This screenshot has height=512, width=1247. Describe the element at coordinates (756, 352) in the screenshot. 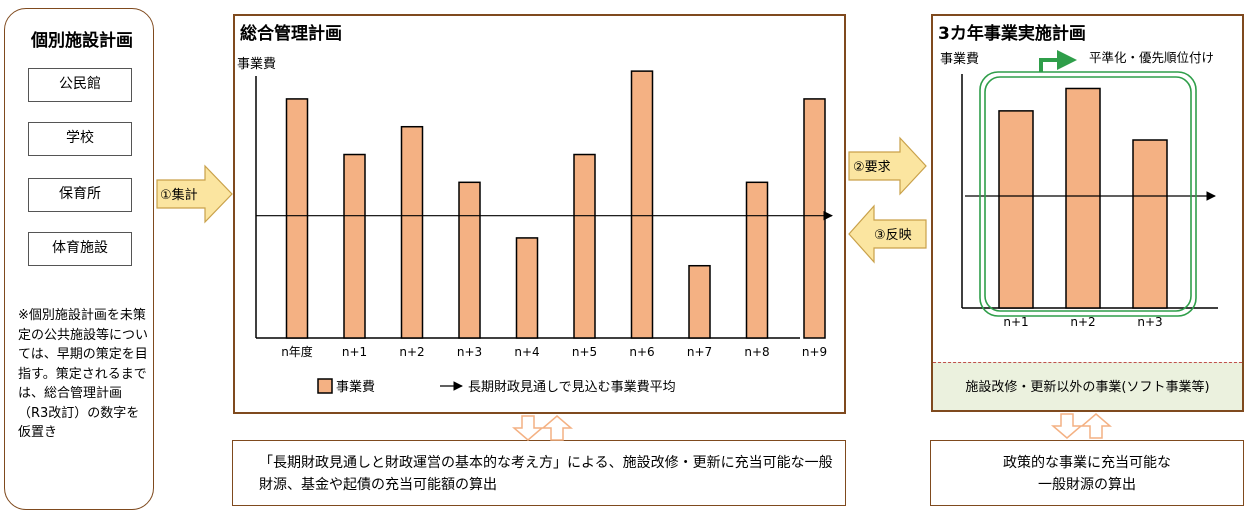

I see `x-tick-label-8: n+8` at that location.